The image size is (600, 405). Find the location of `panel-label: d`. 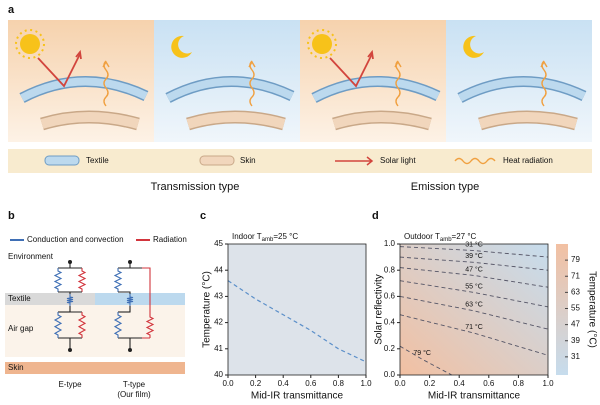

panel-label: d is located at coordinates (375, 216).